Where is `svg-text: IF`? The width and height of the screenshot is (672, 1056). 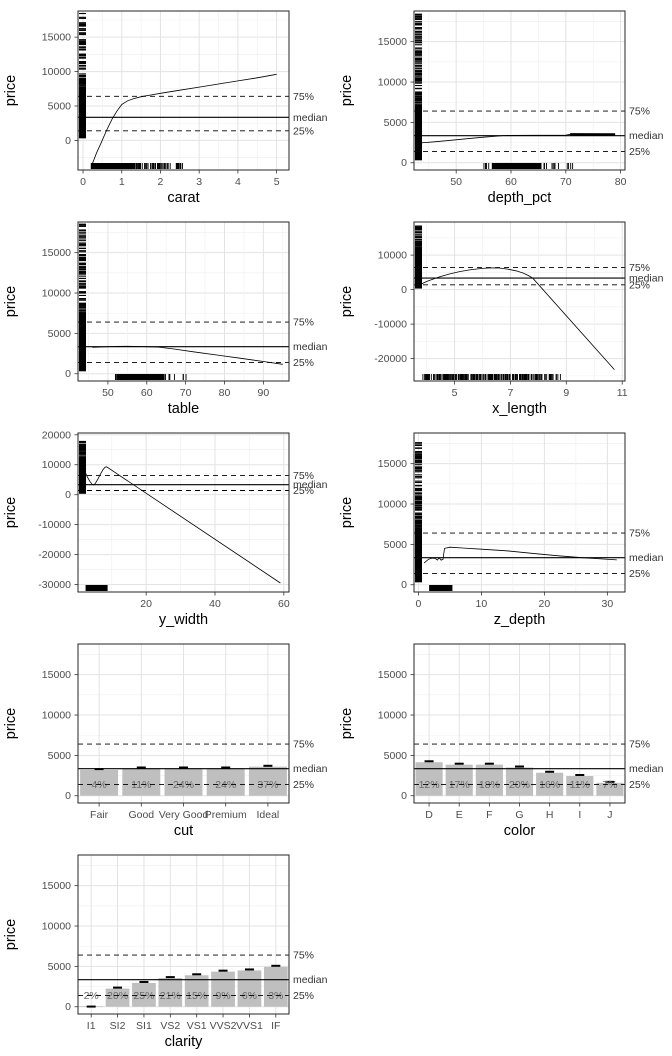 svg-text: IF is located at coordinates (275, 1026).